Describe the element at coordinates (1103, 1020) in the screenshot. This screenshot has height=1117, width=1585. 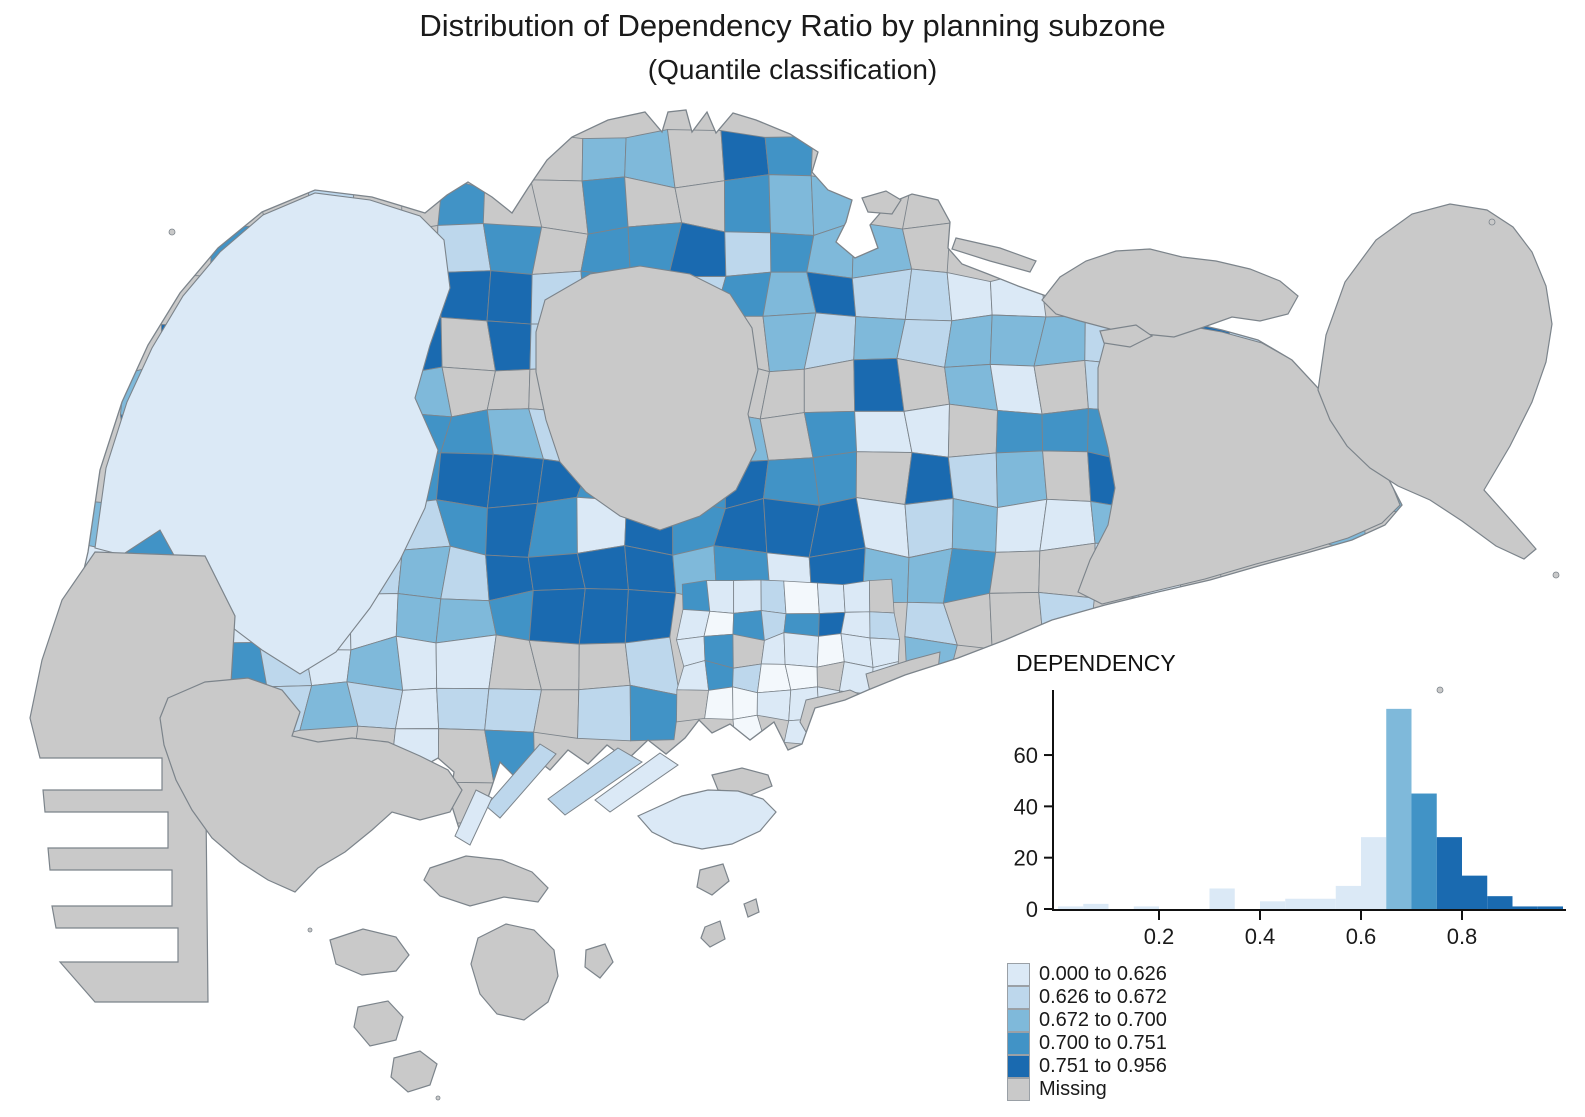
I see `legend-label: 0.672 to 0.700` at that location.